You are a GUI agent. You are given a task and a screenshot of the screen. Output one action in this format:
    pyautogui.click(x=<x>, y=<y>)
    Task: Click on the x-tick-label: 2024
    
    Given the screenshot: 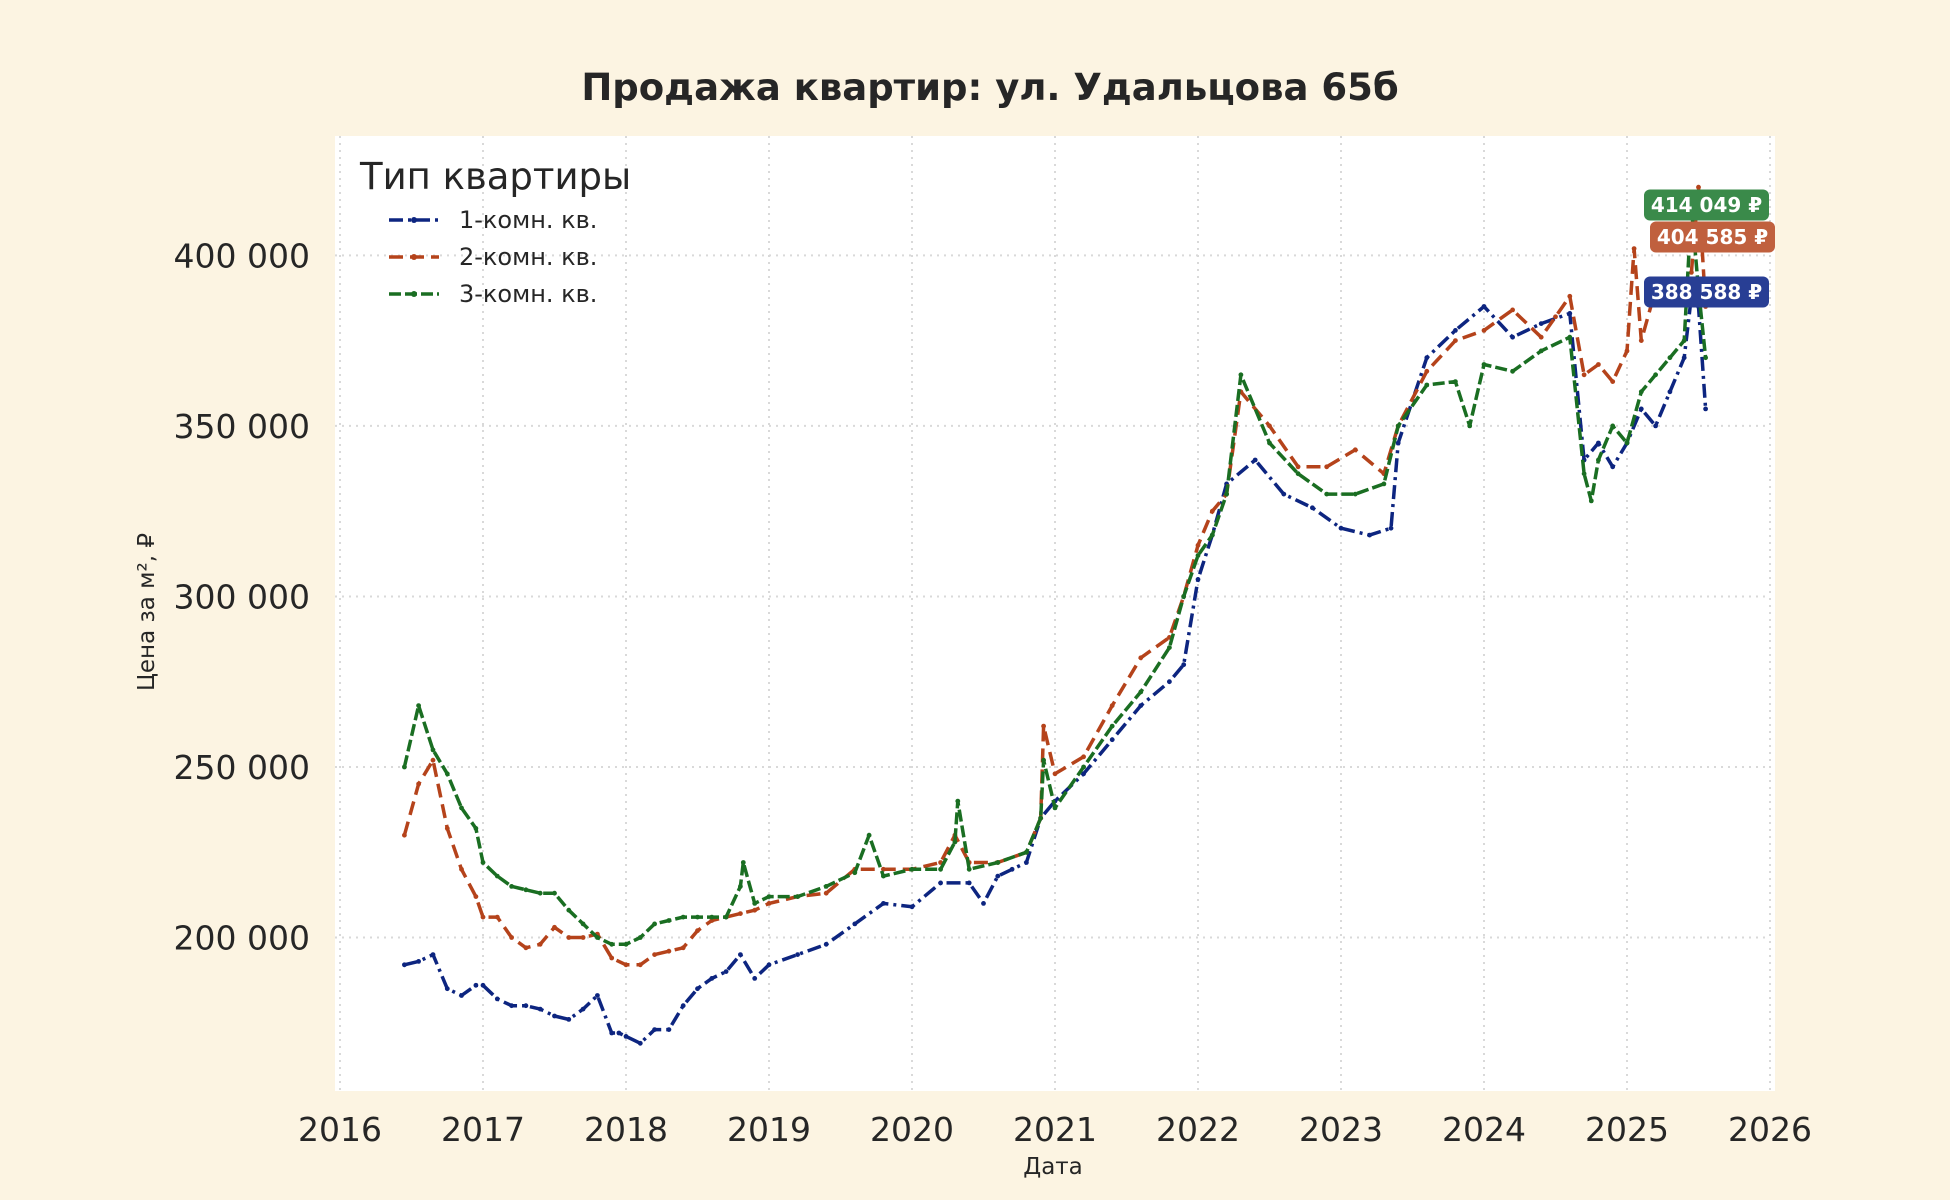 What is the action you would take?
    pyautogui.click(x=1484, y=1129)
    